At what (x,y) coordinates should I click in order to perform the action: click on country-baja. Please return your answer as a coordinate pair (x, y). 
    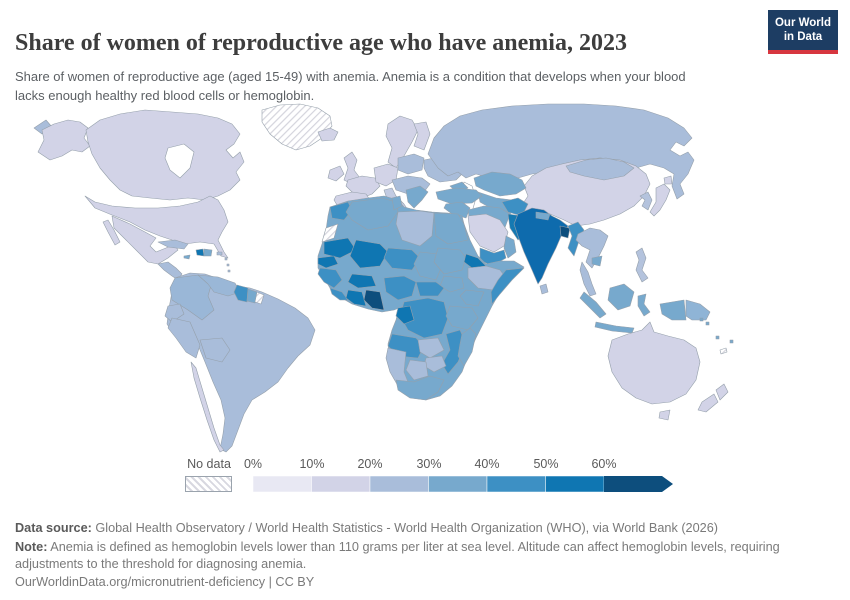
    Looking at the image, I should click on (111, 232).